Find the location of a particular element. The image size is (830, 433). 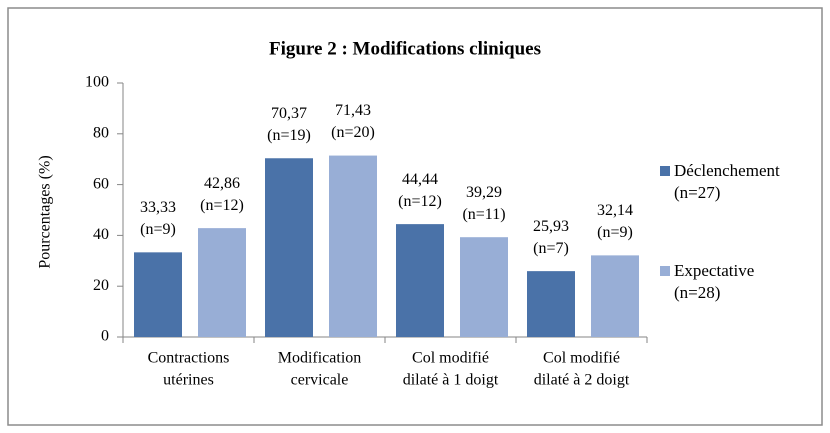

value-label: (n=7) is located at coordinates (551, 248).